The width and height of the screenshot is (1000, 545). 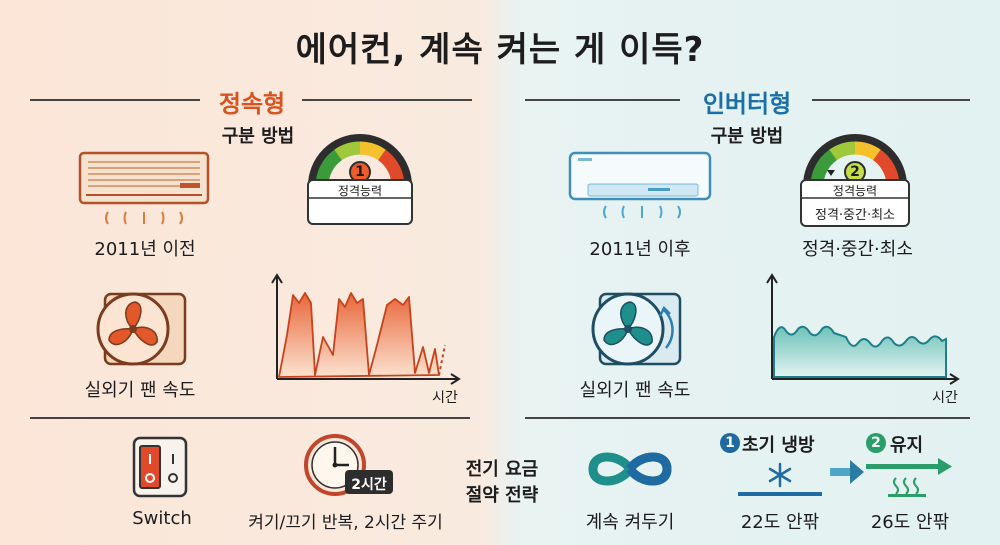 What do you see at coordinates (140, 390) in the screenshot?
I see `left-fan-caption: 실외기 팬 속도` at bounding box center [140, 390].